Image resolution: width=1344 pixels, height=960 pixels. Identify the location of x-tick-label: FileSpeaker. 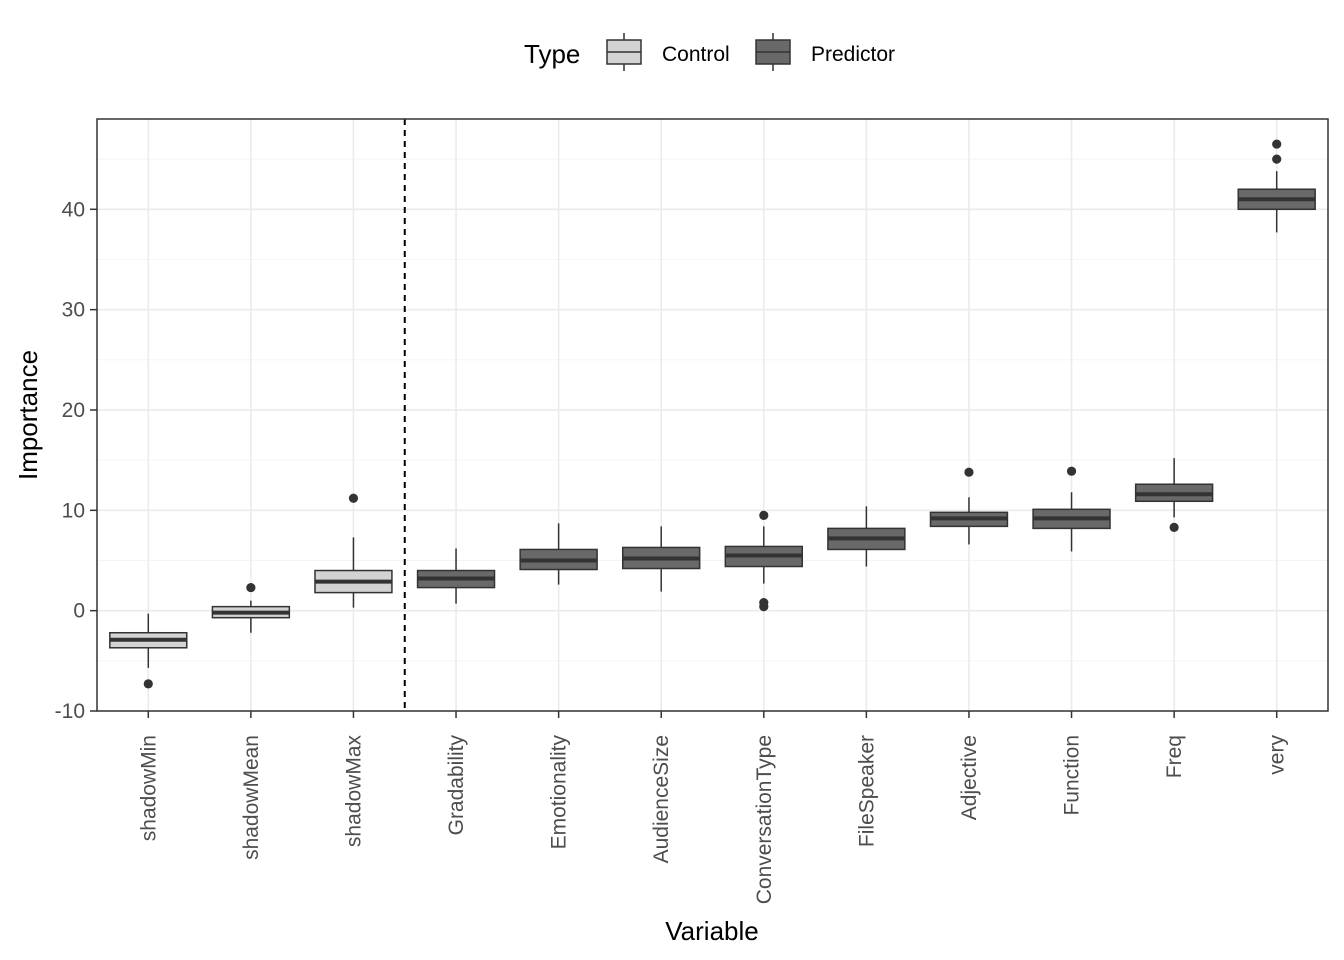
(866, 791).